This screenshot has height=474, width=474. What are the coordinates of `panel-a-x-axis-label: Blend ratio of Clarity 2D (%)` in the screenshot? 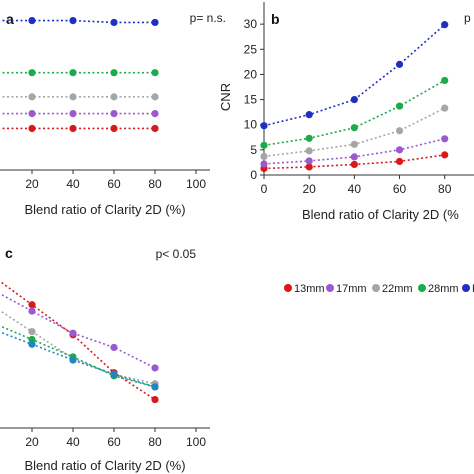 It's located at (104, 209).